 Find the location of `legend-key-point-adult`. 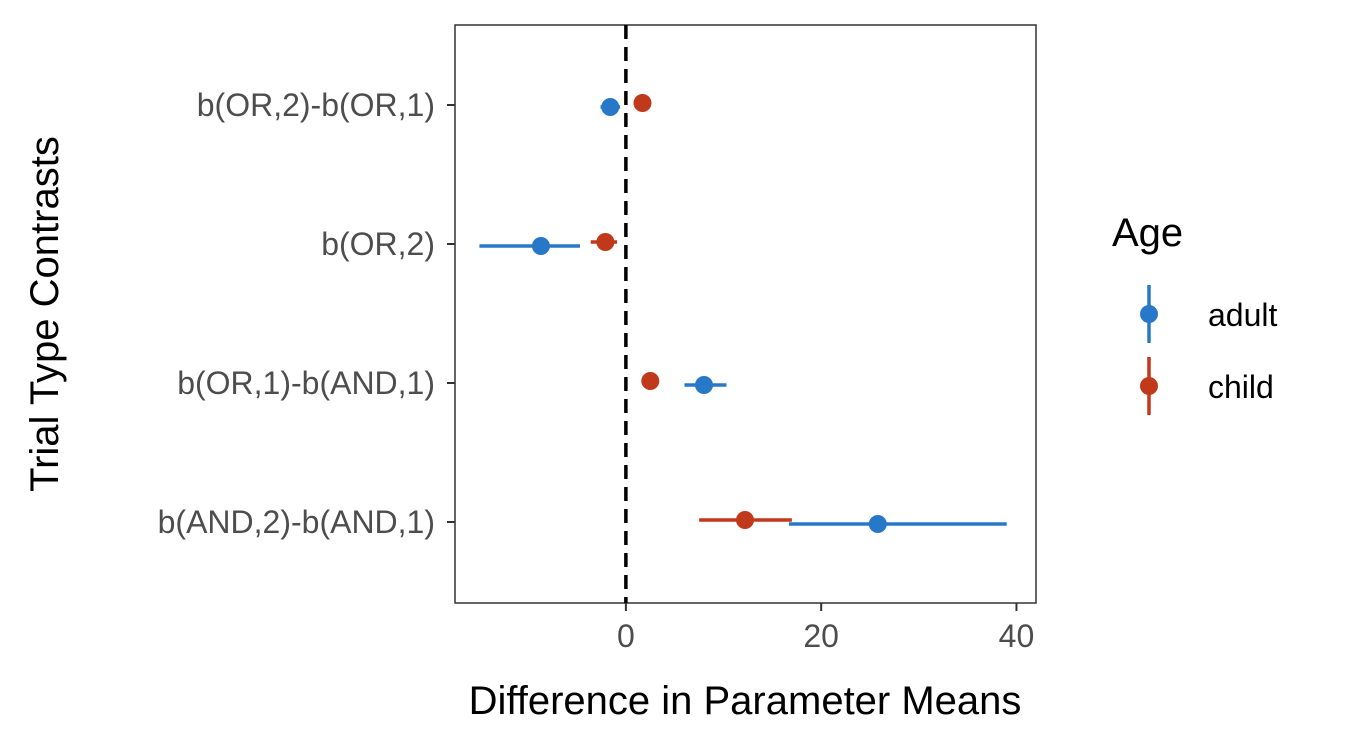

legend-key-point-adult is located at coordinates (1149, 314).